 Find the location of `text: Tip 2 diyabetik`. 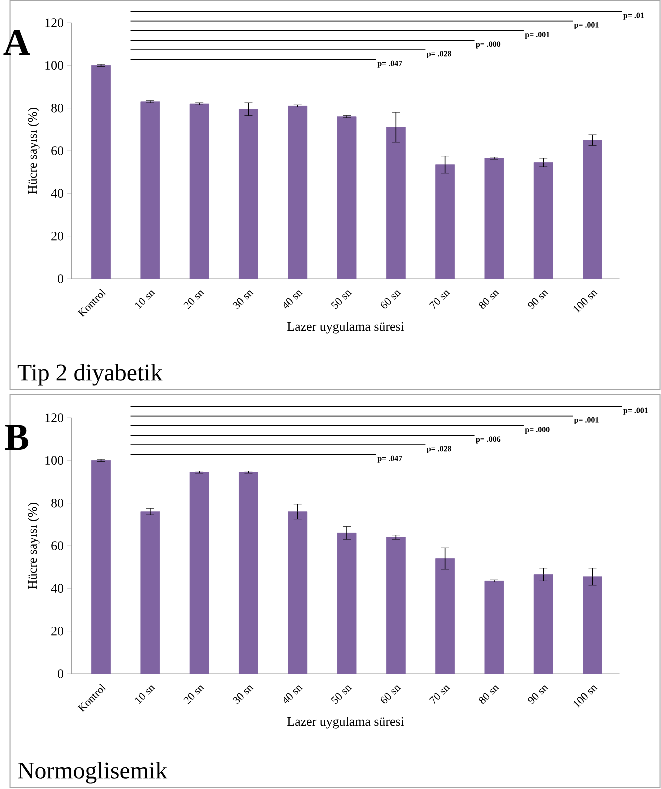

text: Tip 2 diyabetik is located at coordinates (90, 375).